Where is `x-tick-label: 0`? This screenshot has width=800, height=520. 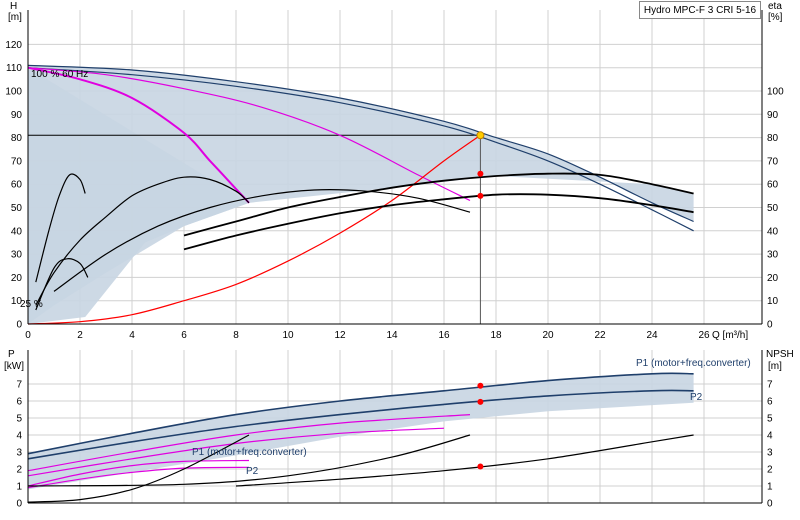 x-tick-label: 0 is located at coordinates (28, 335).